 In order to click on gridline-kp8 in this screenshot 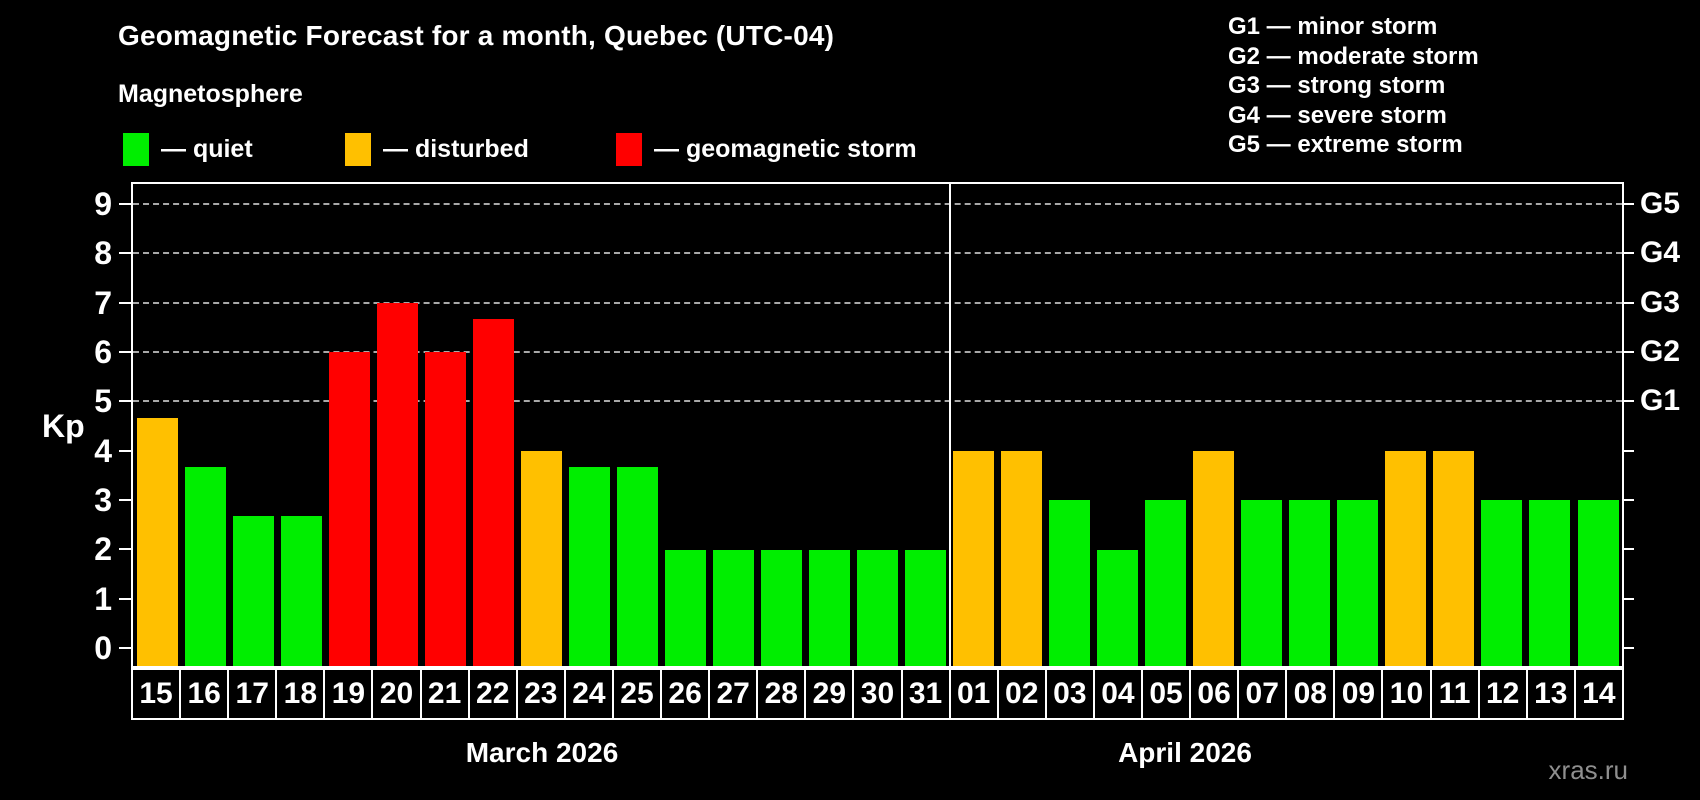, I will do `click(877, 253)`.